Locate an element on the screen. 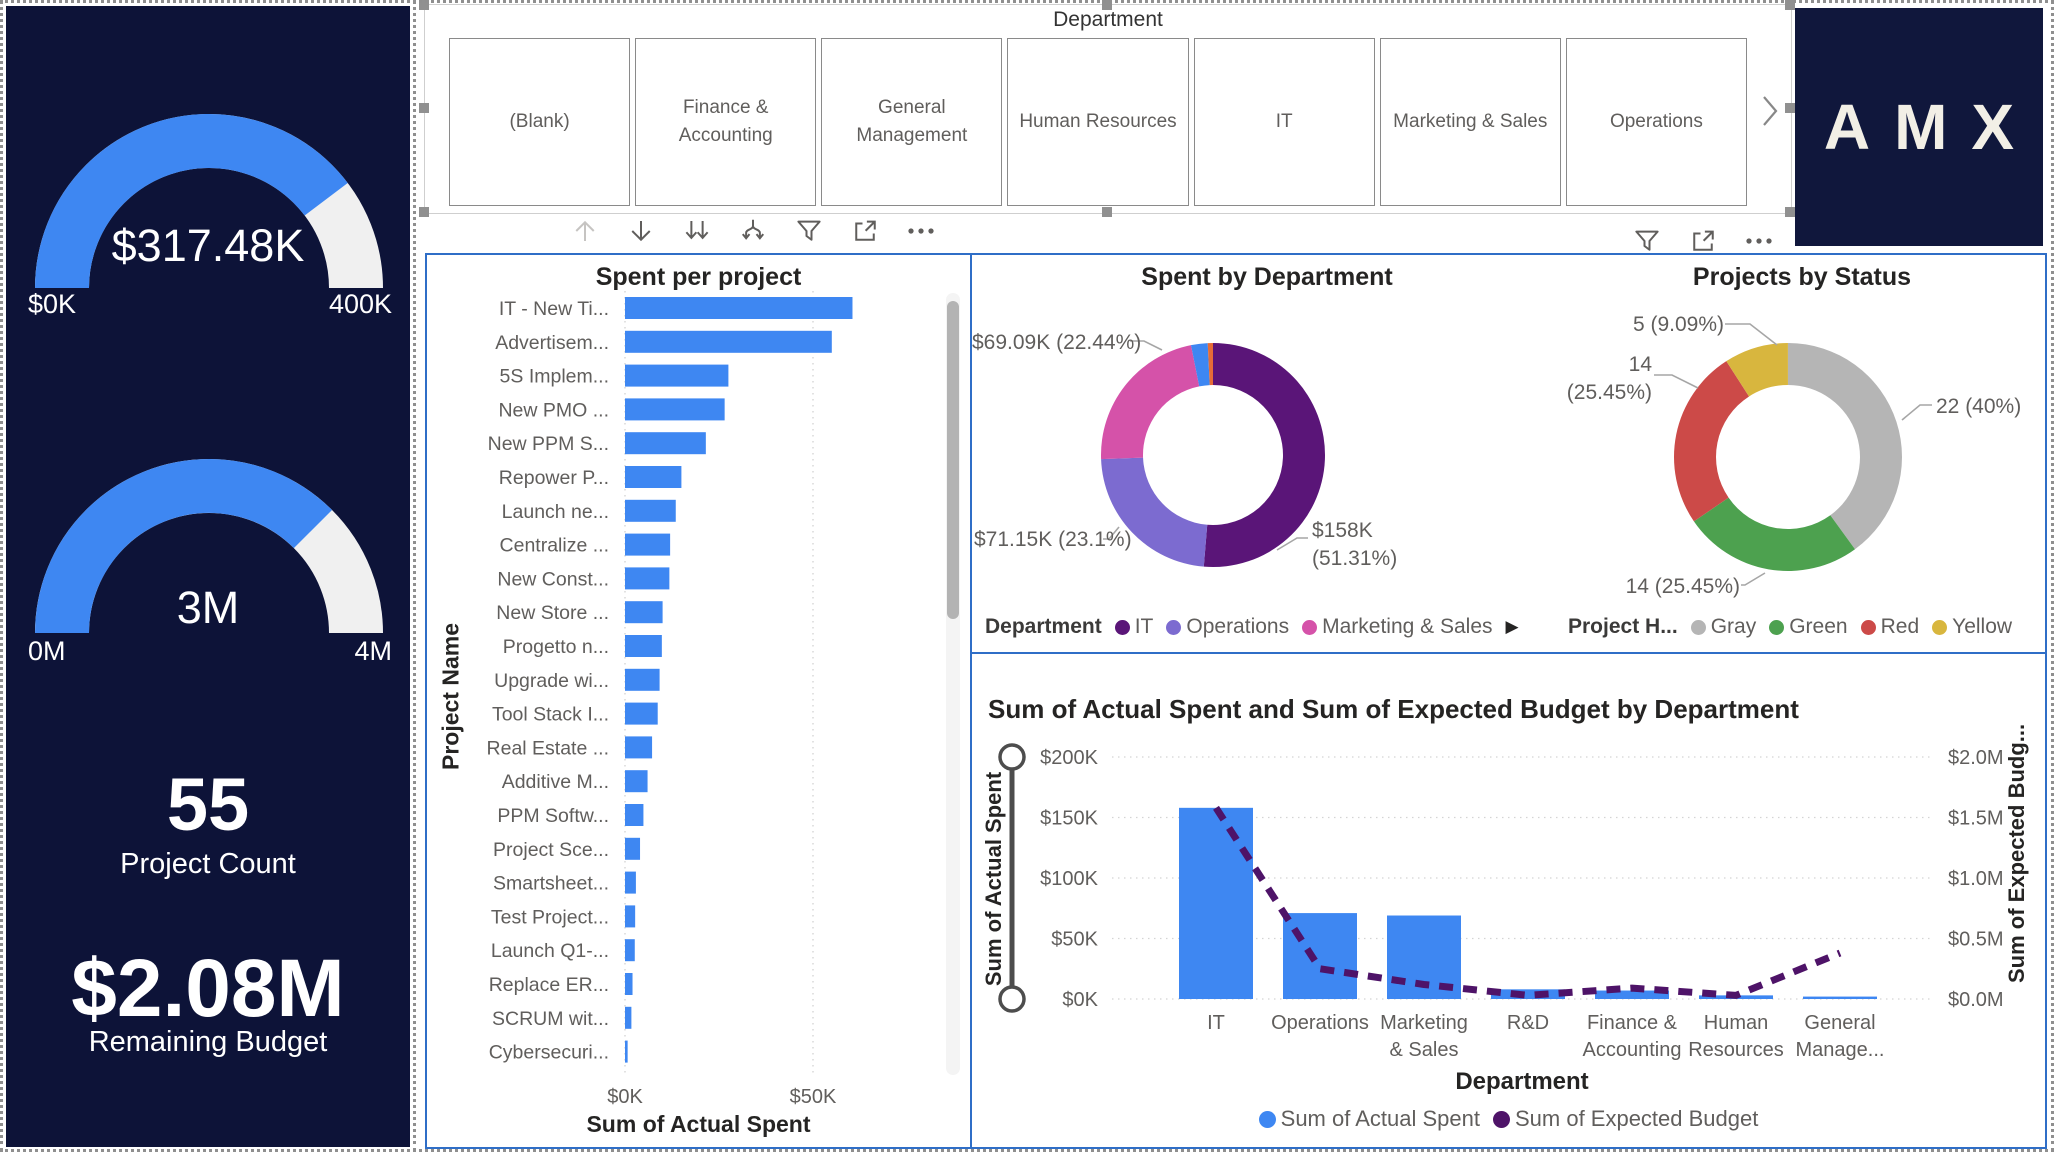 This screenshot has height=1152, width=2054. expected-budget-gauge is located at coordinates (208, 547).